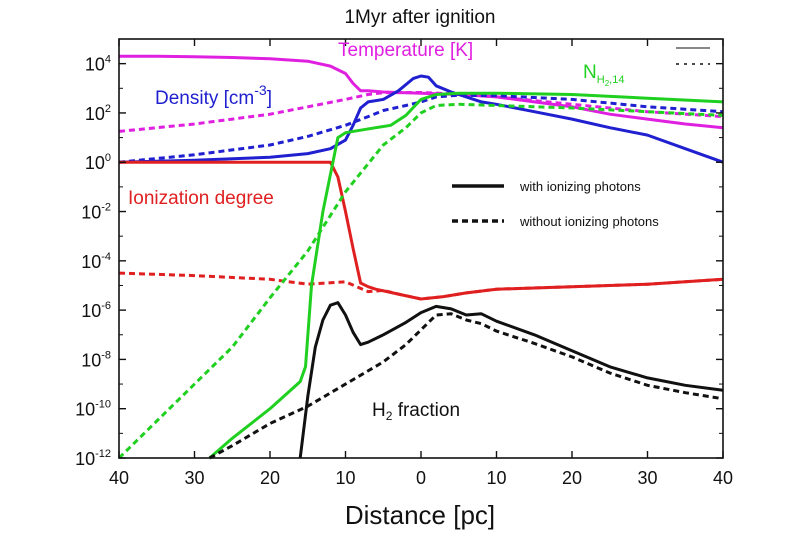 This screenshot has width=800, height=533. I want to click on y-tick-label: 10⁻¹⁰, so click(93, 409).